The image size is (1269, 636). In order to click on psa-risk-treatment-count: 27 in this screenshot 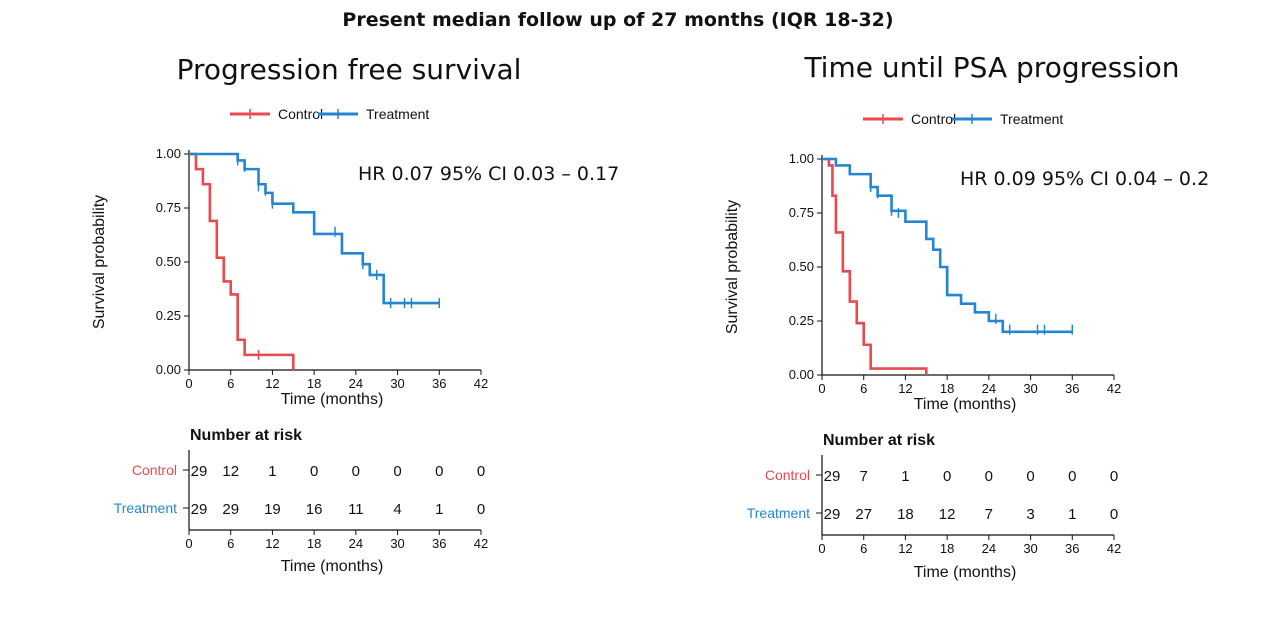, I will do `click(863, 514)`.